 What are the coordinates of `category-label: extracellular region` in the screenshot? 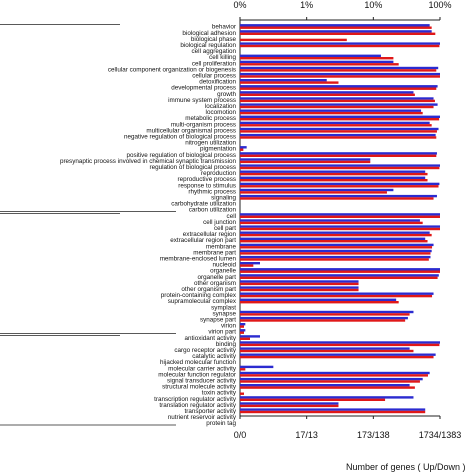 It's located at (210, 234).